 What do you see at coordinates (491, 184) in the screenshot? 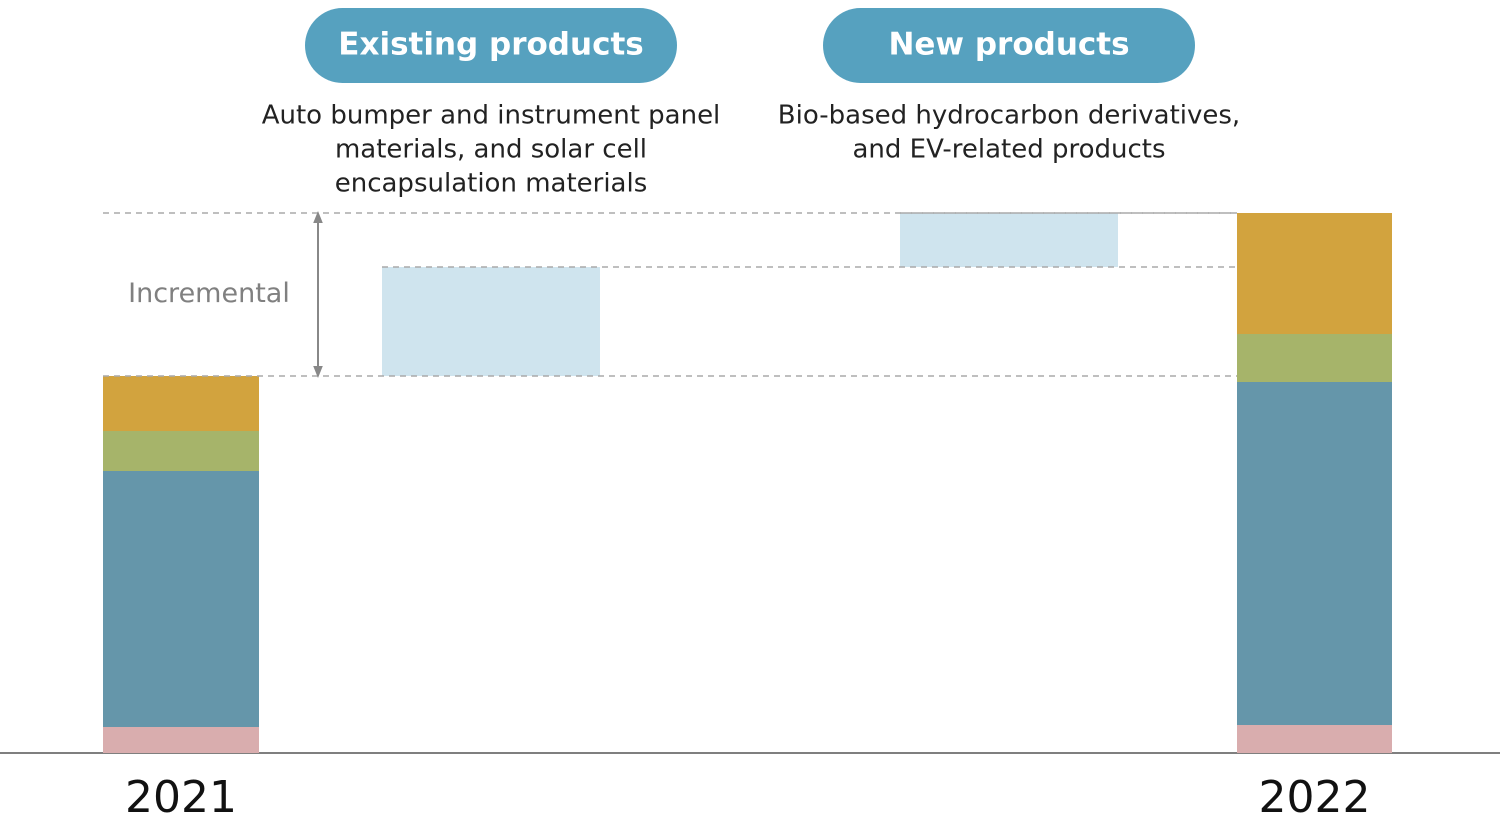
I see `category-description: encapsulation materials` at bounding box center [491, 184].